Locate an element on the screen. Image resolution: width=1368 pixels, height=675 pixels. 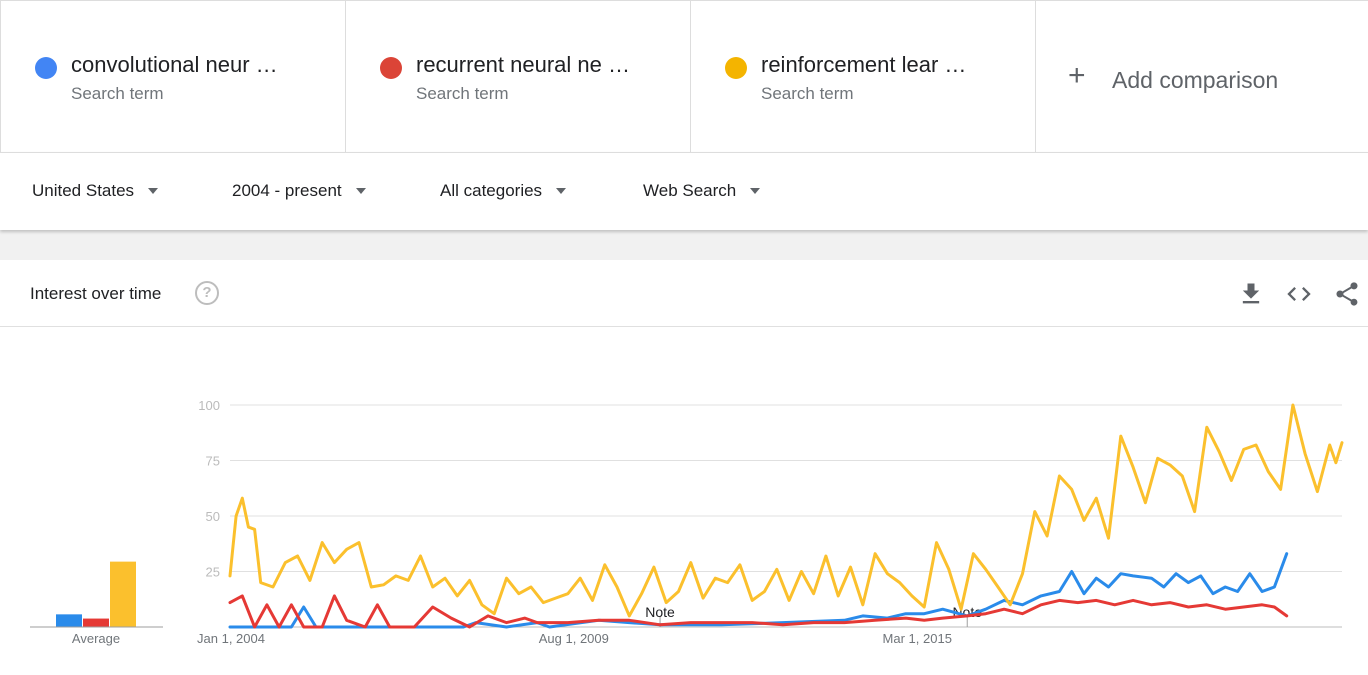
card-title: Interest over time is located at coordinates (96, 293).